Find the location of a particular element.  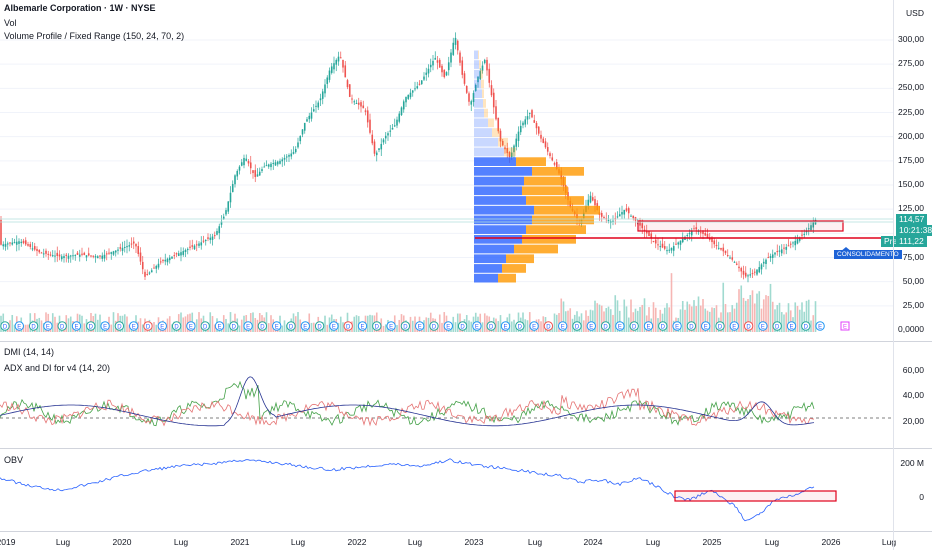

time-label: 2025 is located at coordinates (712, 542).